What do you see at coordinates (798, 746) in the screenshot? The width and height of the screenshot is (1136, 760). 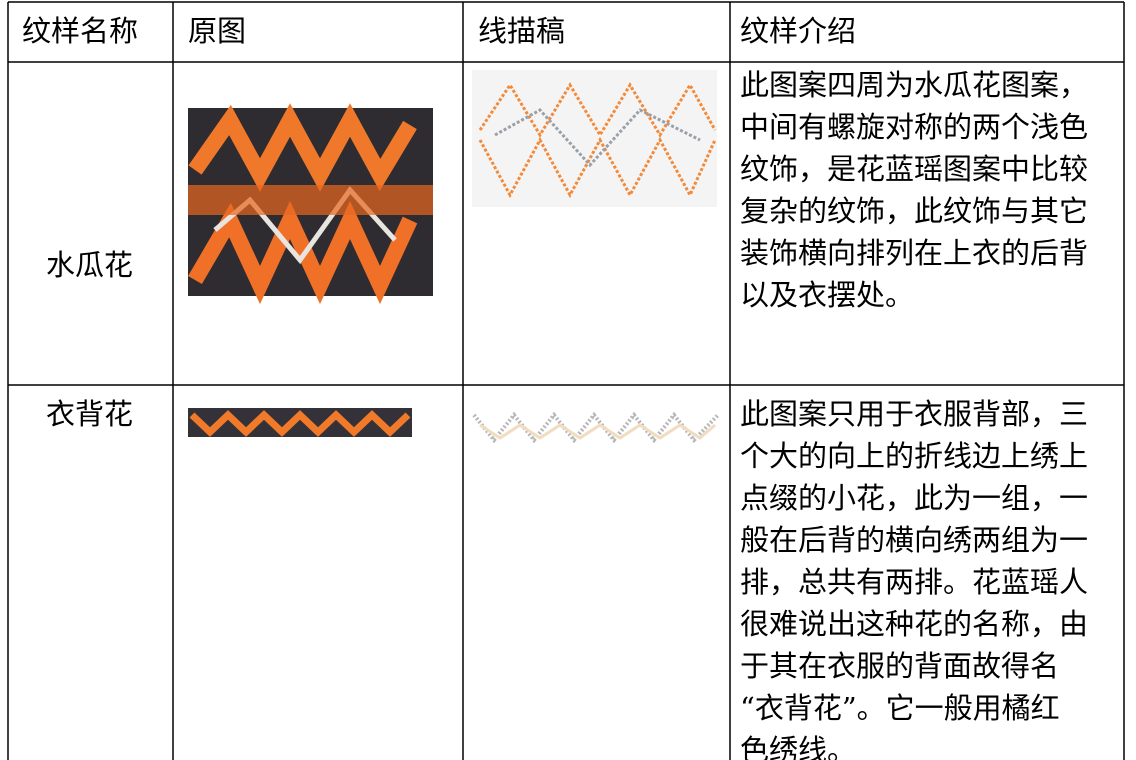 I see `description-line: 色绣线。` at bounding box center [798, 746].